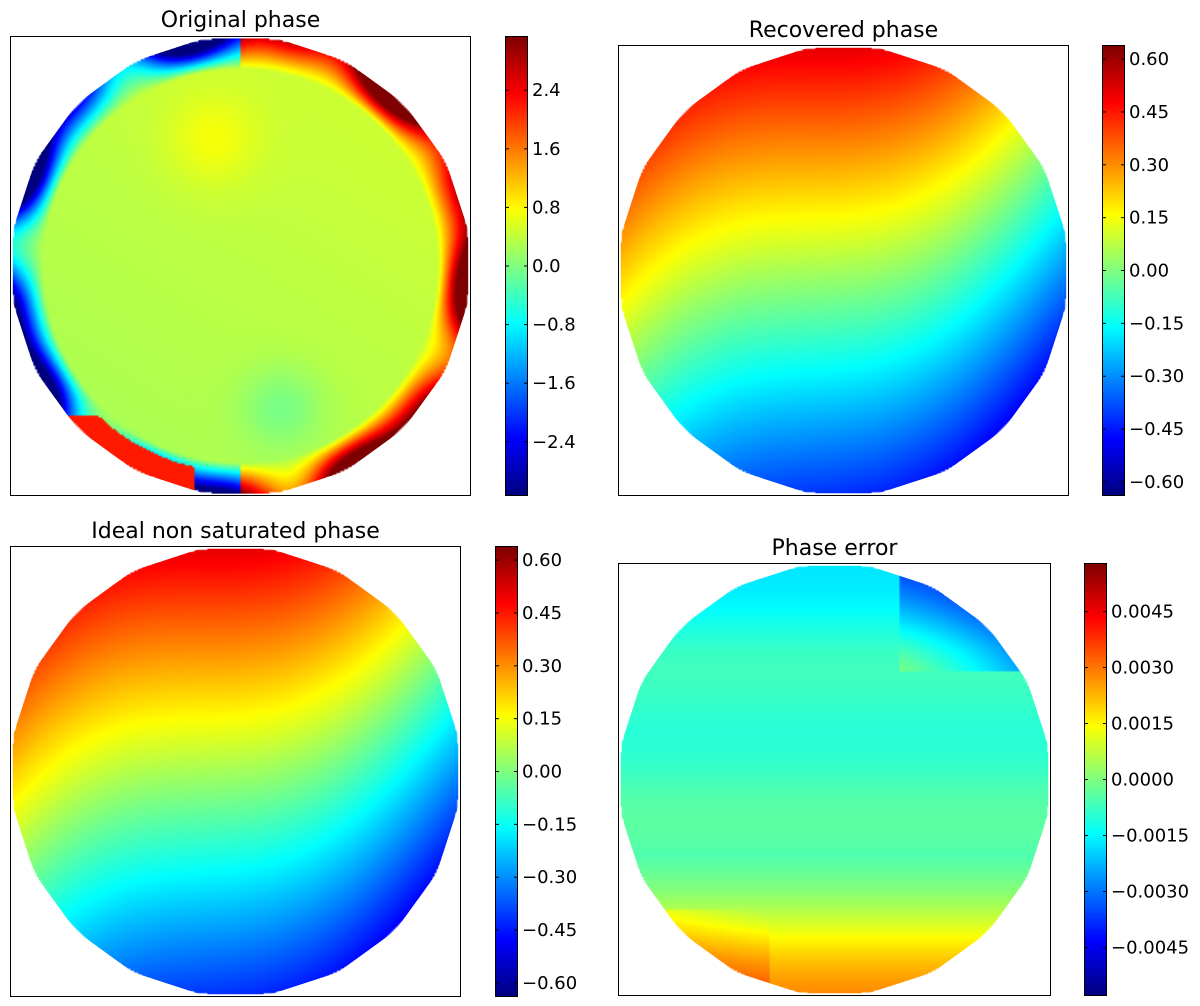 The width and height of the screenshot is (1200, 1006). Describe the element at coordinates (546, 266) in the screenshot. I see `original-phase-colorbar-tick-label: 0.0` at that location.